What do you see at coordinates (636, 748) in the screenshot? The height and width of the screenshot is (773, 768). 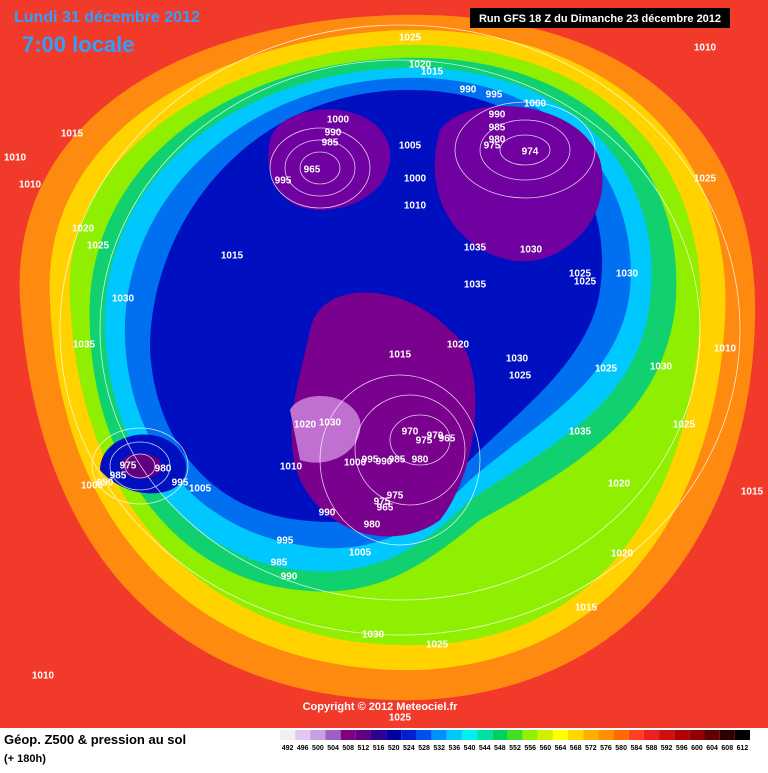 I see `colorbar-tick-label: 584` at bounding box center [636, 748].